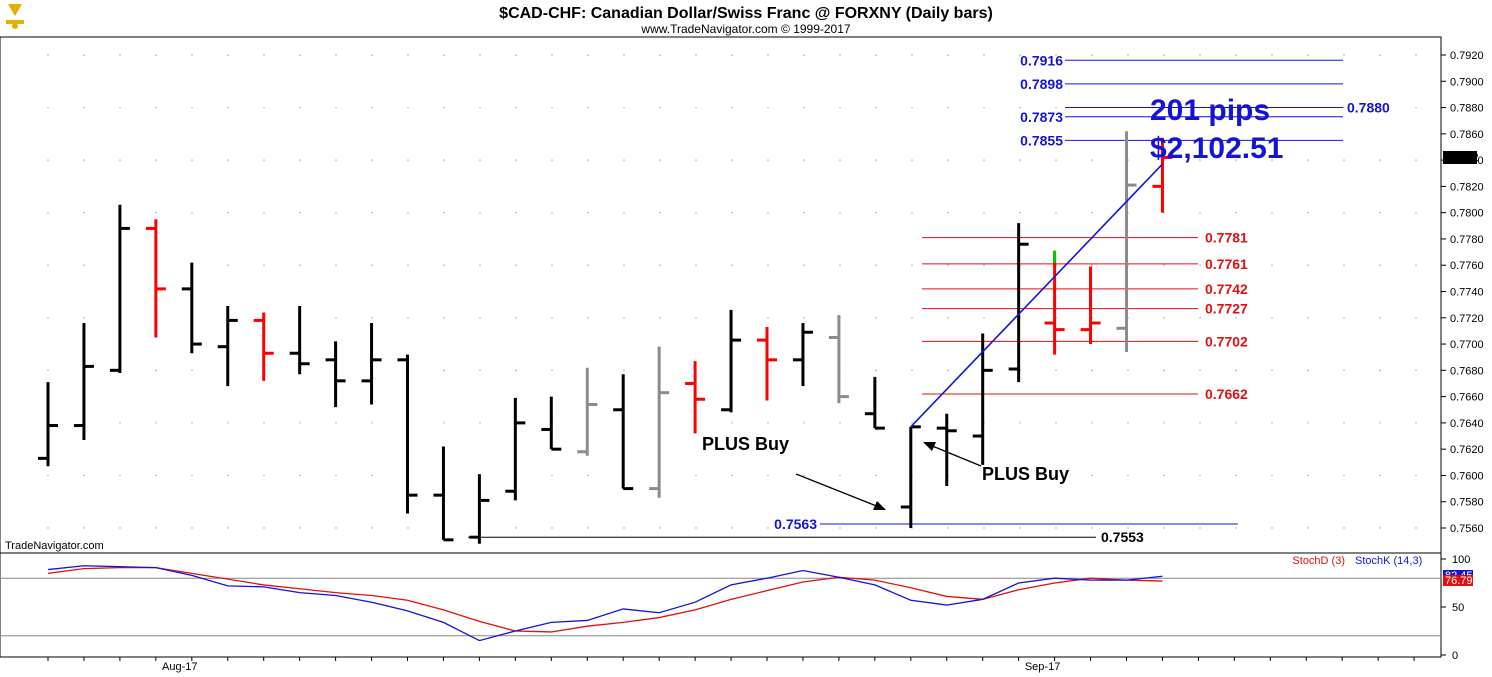  What do you see at coordinates (1462, 158) in the screenshot?
I see `last-price-label: 0.7842` at bounding box center [1462, 158].